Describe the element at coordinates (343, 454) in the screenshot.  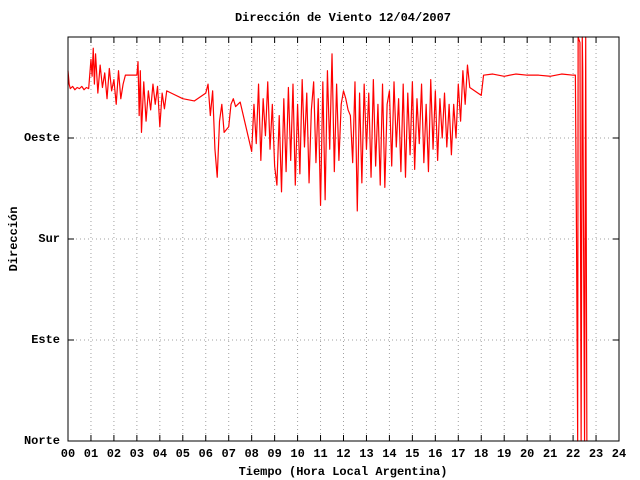
I see `x-tick-label: 12` at that location.